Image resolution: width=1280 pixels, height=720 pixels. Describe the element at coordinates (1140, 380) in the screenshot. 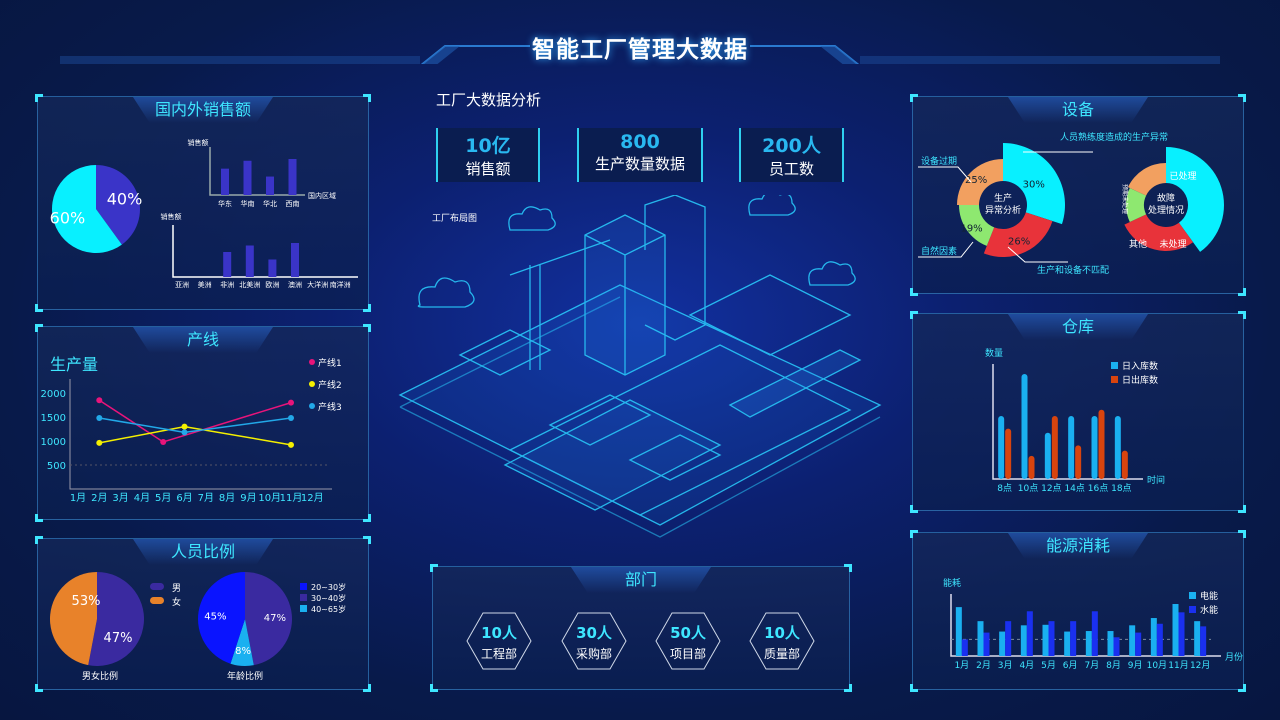

I see `legend-label: 日出库数` at that location.